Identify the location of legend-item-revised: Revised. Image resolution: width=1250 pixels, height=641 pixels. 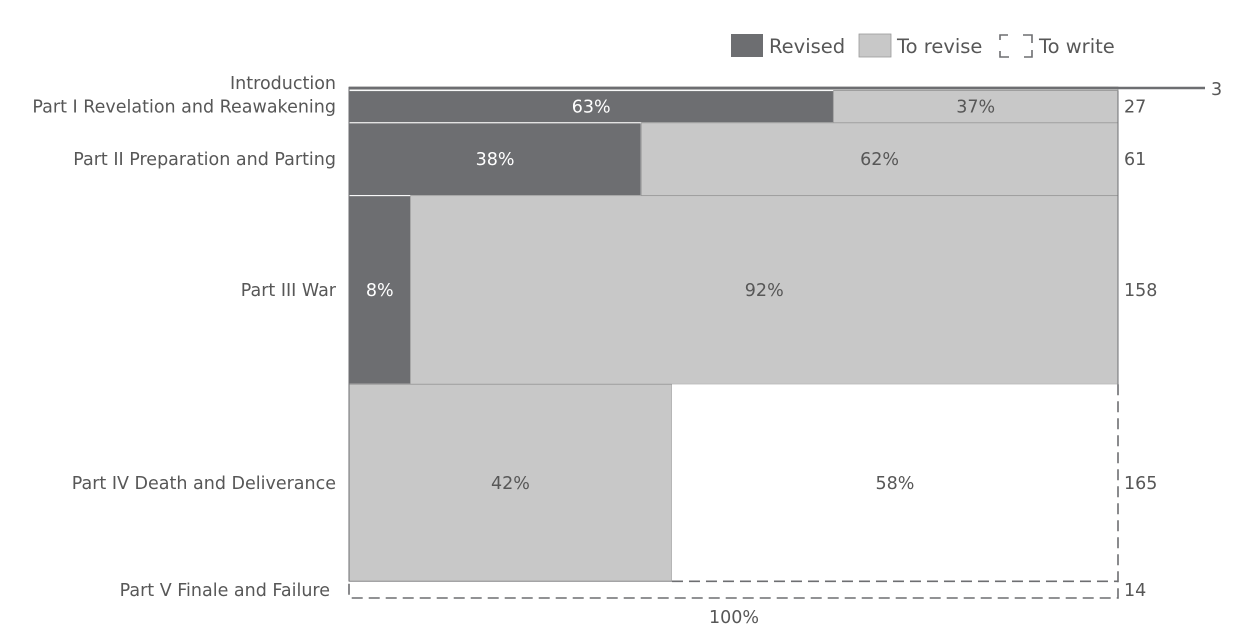
(788, 46).